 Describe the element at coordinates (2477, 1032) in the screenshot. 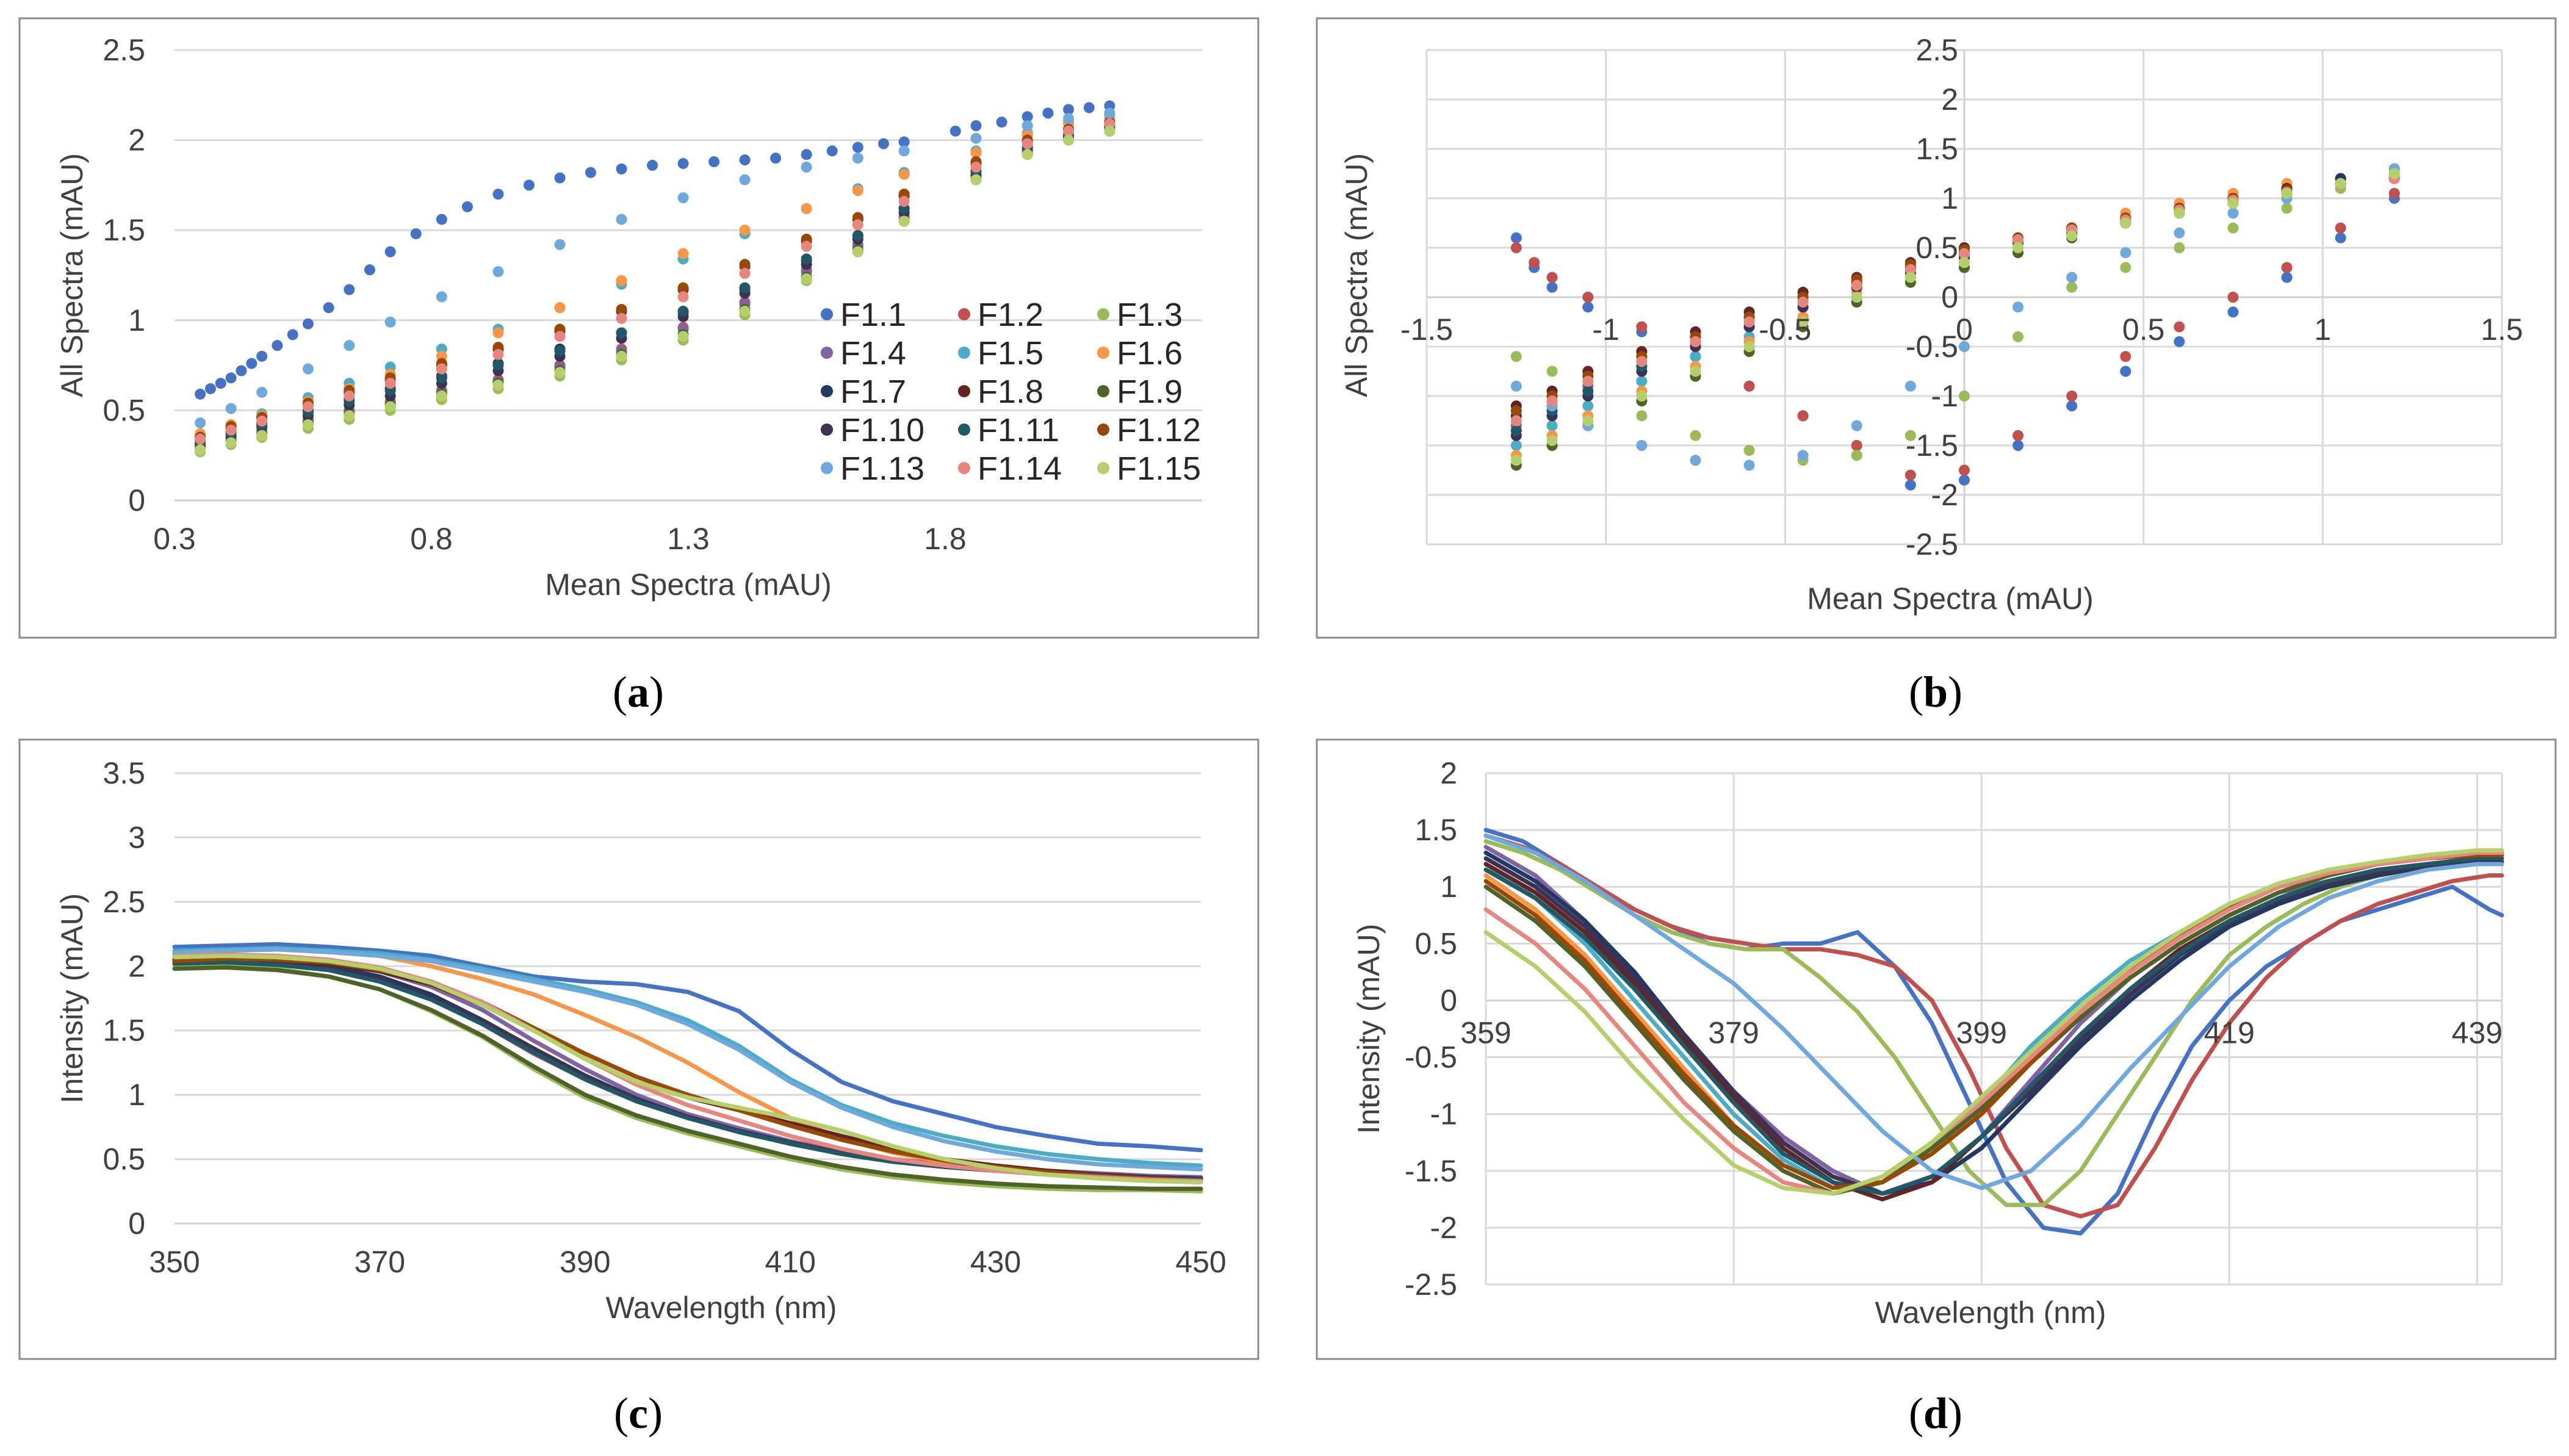

I see `x-tick-label: 439` at that location.